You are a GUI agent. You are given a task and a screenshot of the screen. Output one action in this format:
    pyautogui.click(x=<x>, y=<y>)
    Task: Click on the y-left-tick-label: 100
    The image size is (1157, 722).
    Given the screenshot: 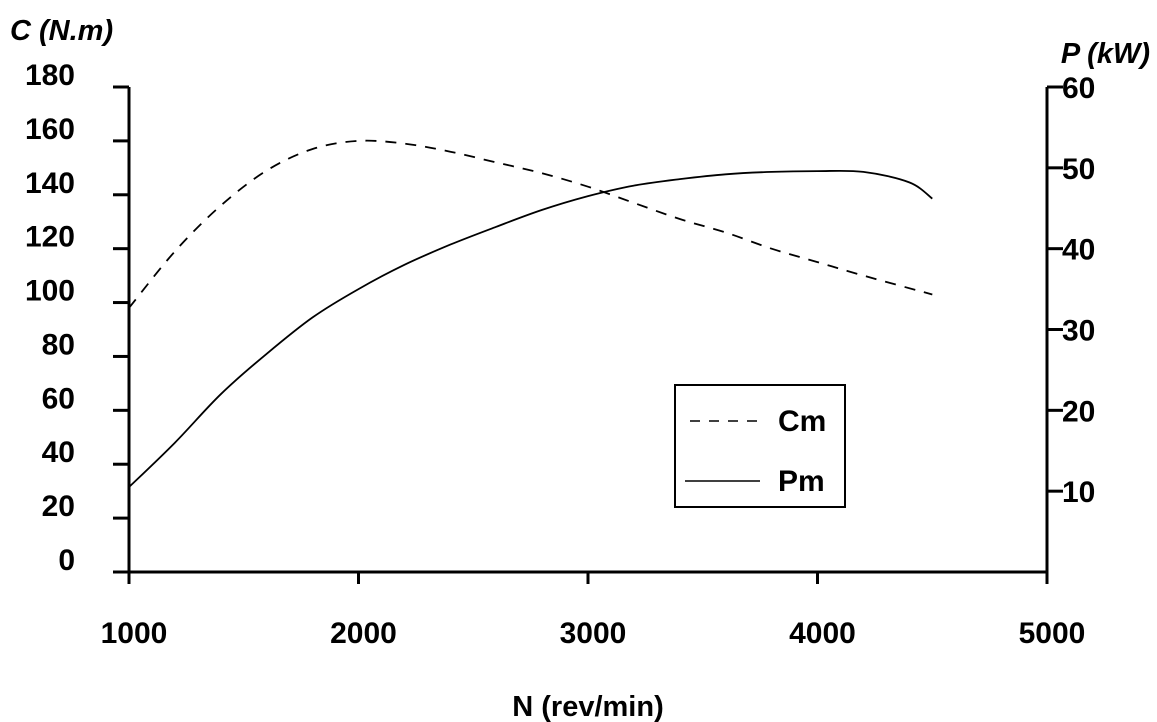 What is the action you would take?
    pyautogui.click(x=50, y=291)
    